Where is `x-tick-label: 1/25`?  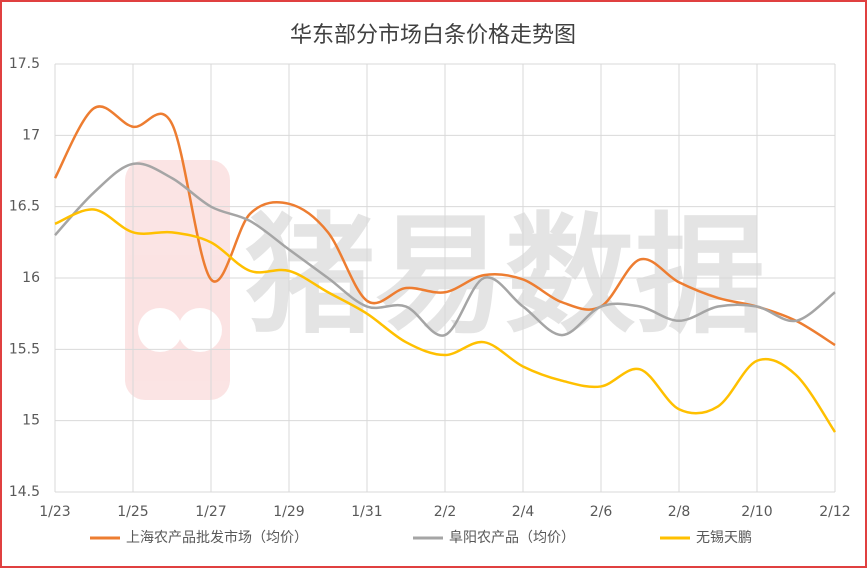
x-tick-label: 1/25 is located at coordinates (132, 512).